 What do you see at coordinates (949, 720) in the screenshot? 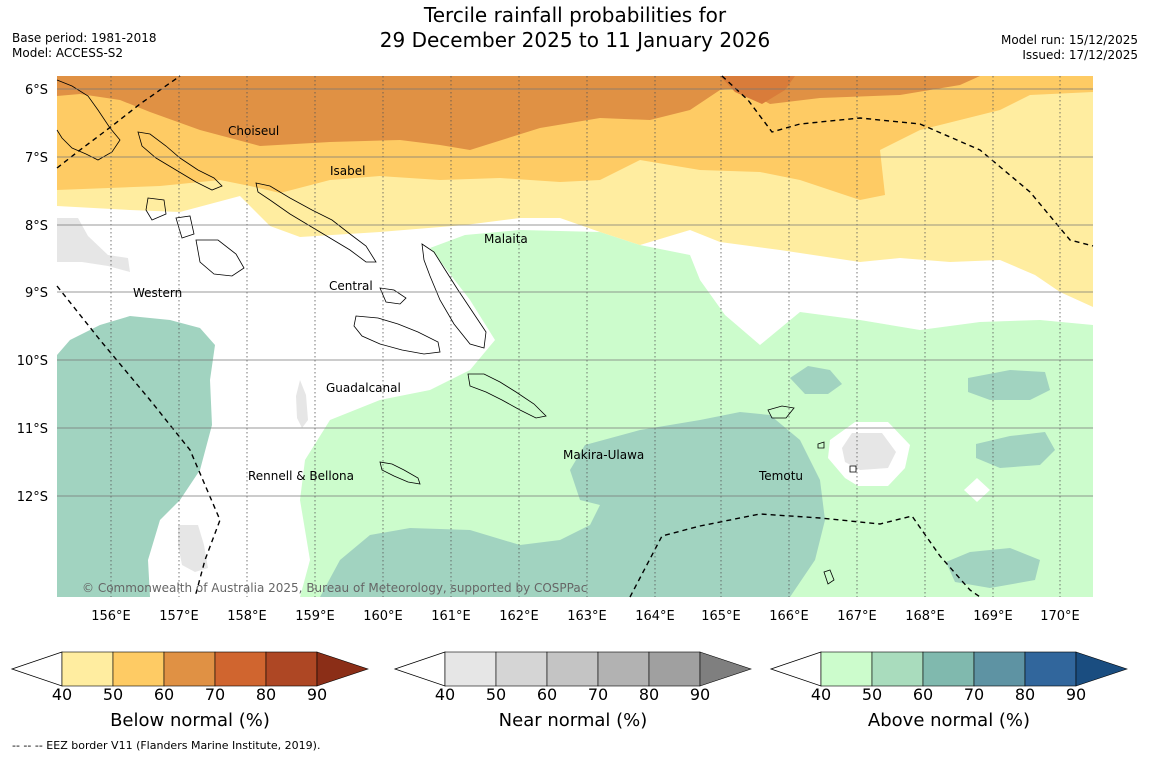
I see `above-normal-label: Above normal (%)` at bounding box center [949, 720].